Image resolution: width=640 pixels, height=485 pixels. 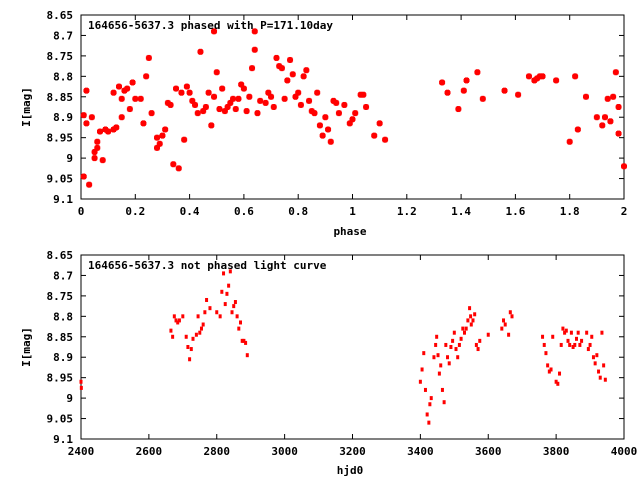 I want to click on unphased-x-tick-label: 3400, so click(x=420, y=451).